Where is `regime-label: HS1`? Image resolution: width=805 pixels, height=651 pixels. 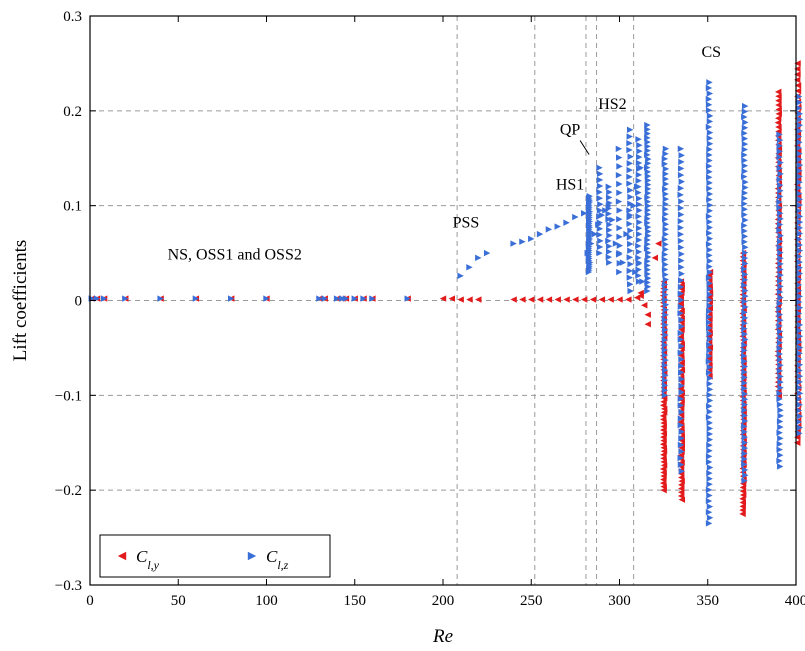
regime-label: HS1 is located at coordinates (570, 185).